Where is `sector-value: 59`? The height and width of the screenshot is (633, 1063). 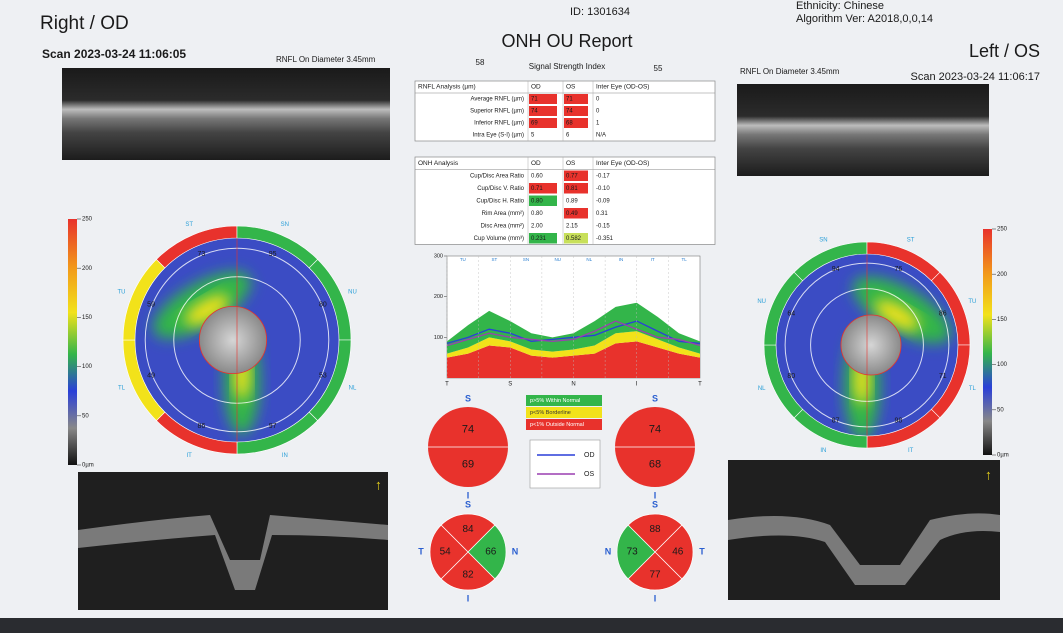
sector-value: 59 is located at coordinates (151, 304).